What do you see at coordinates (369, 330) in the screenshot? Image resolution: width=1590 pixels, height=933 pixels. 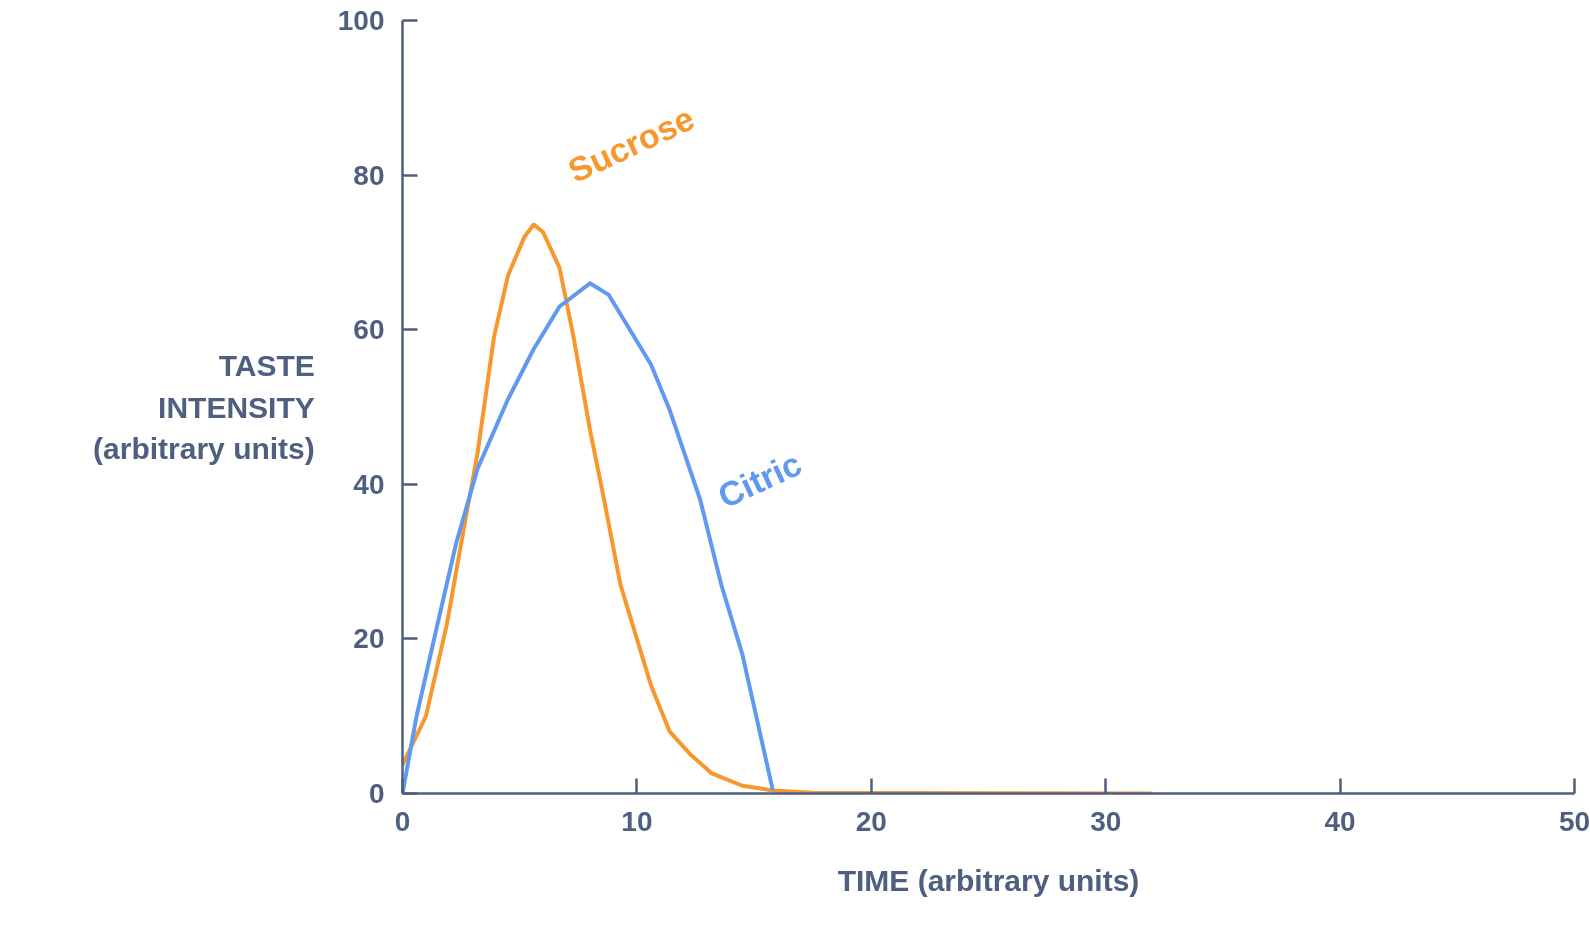 I see `y-tick-label: 60` at bounding box center [369, 330].